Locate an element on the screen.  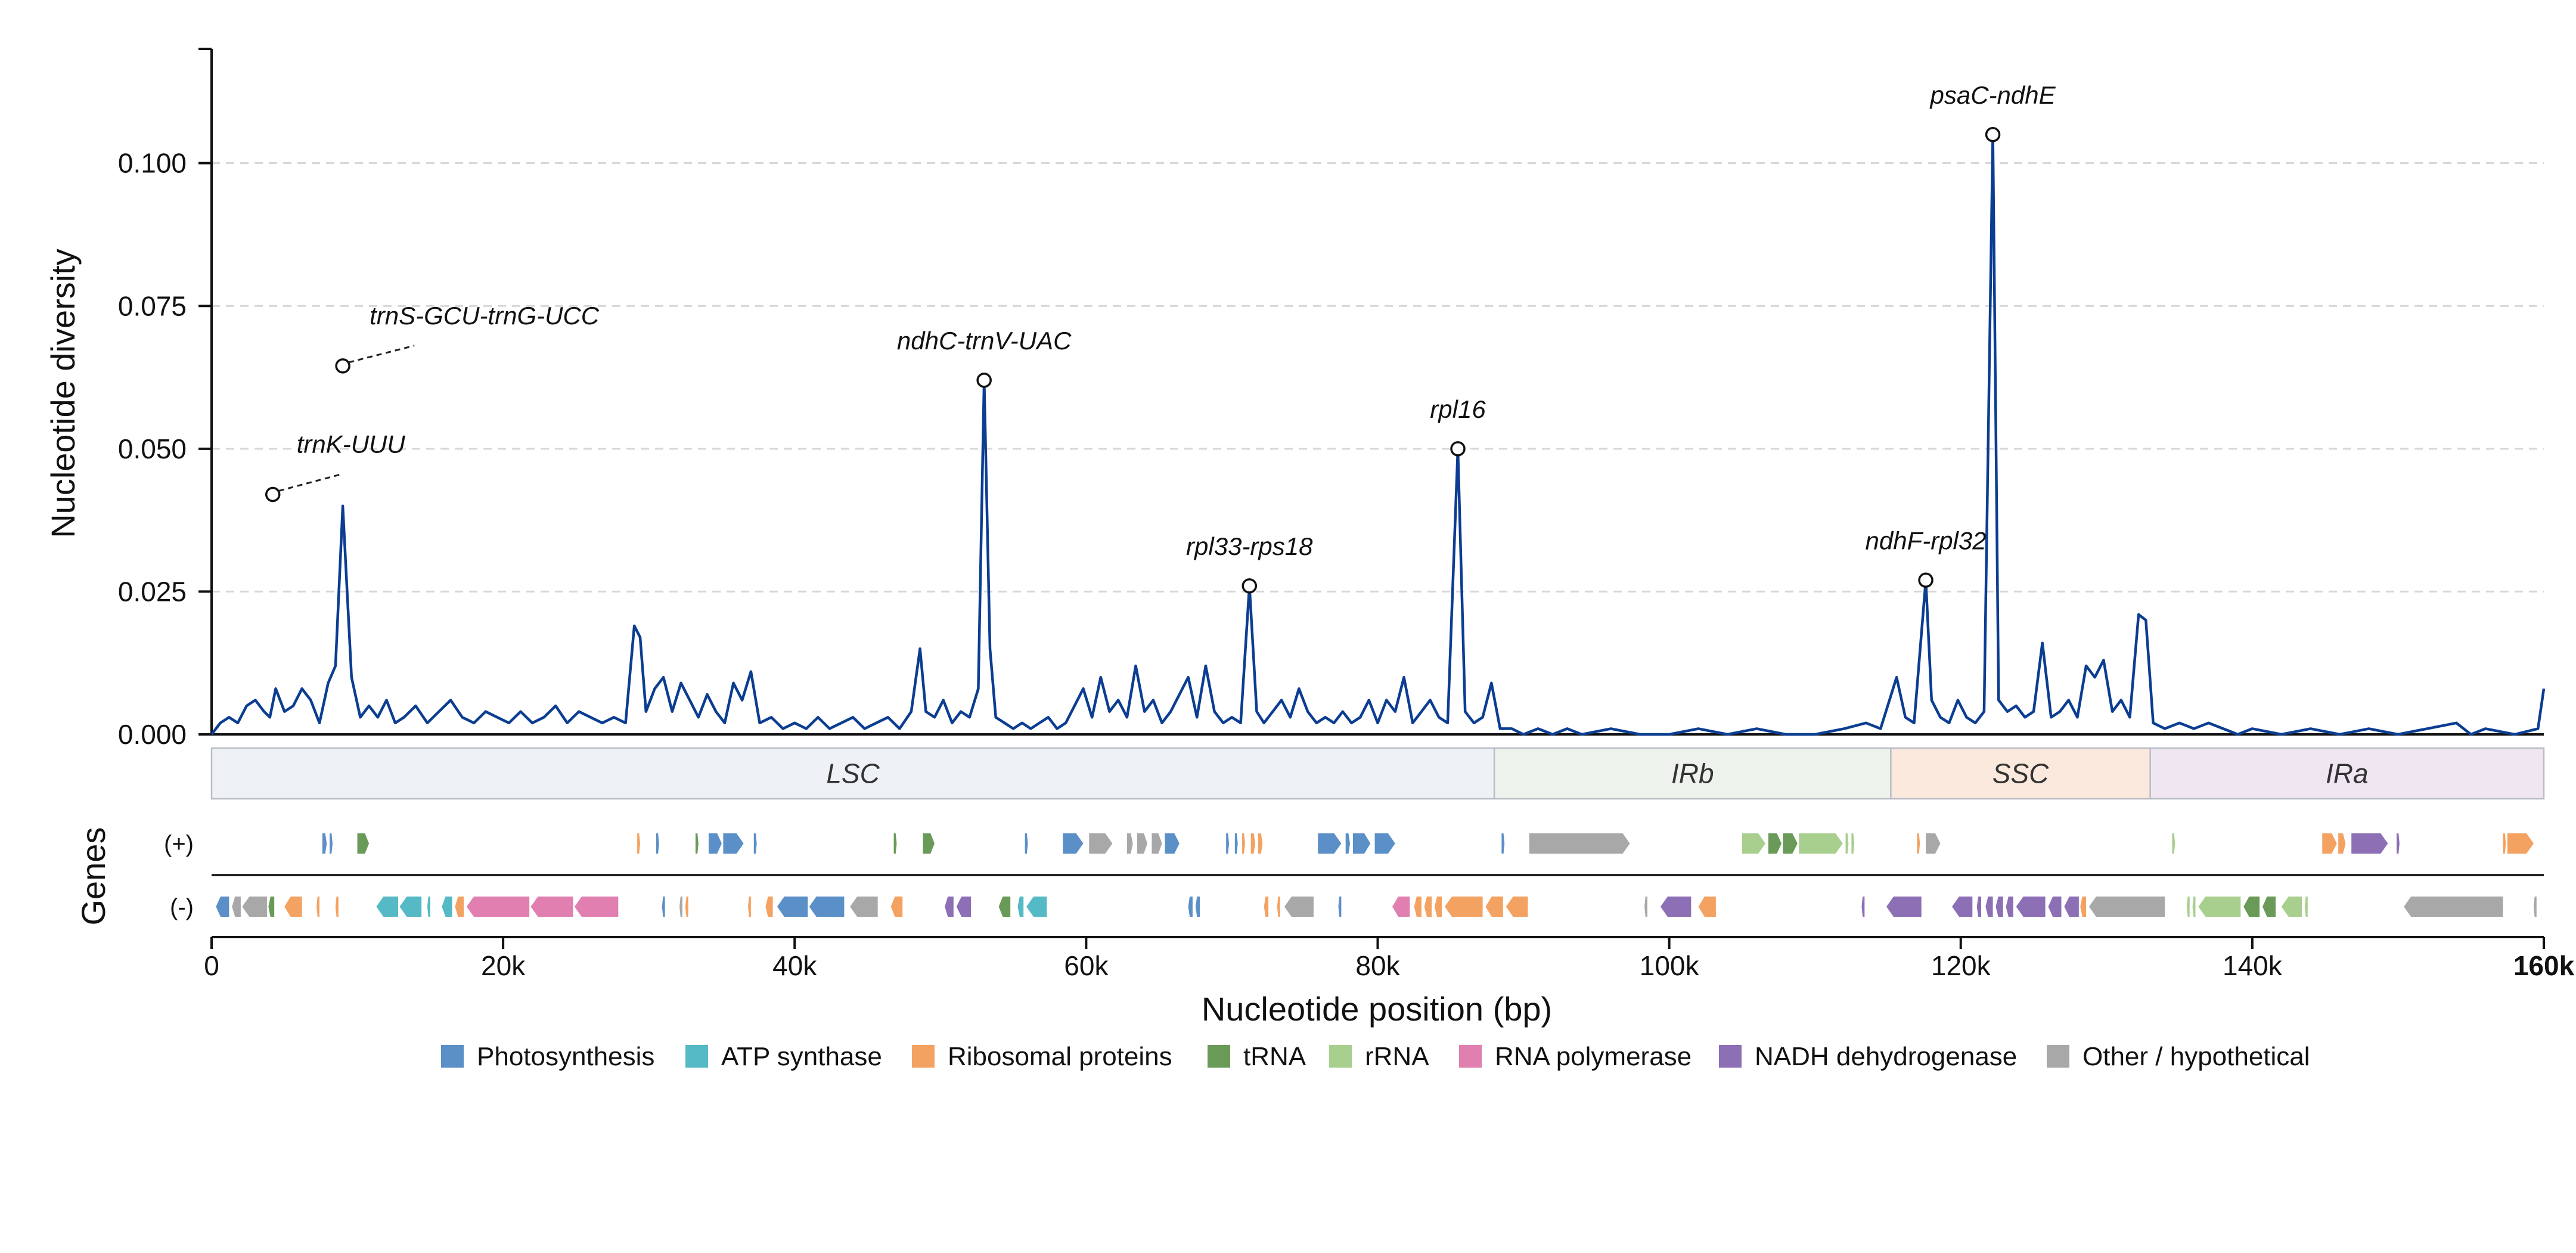
x-tick-label: 120k is located at coordinates (1961, 965).